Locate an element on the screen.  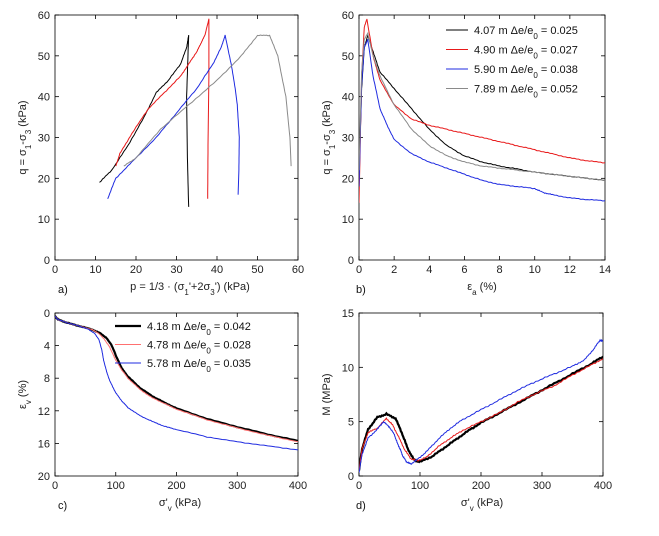
panel-b-legend-label-1: 4.07 m Δe/e0 = 0.025 is located at coordinates (526, 33).